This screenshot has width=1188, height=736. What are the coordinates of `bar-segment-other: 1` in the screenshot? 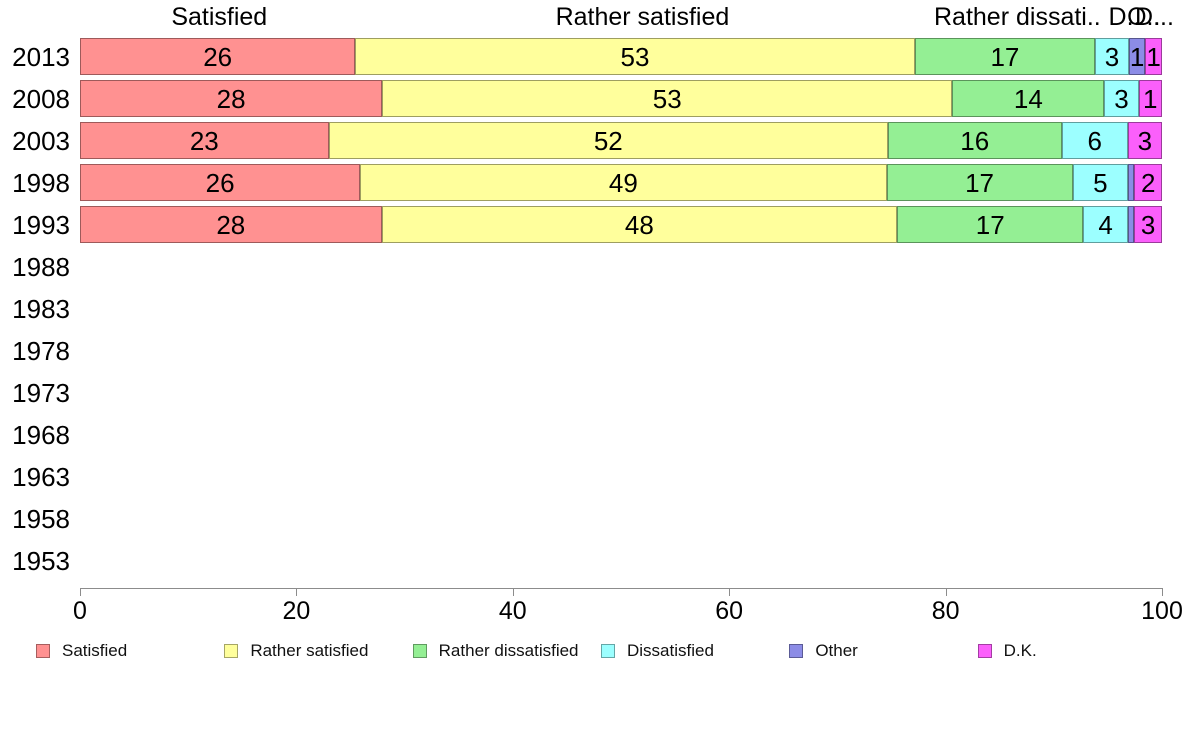 It's located at (1137, 56).